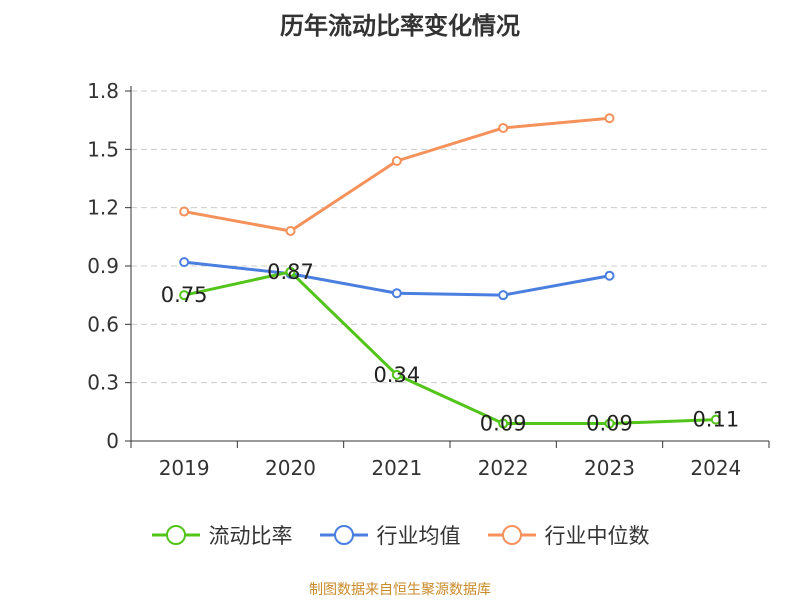  What do you see at coordinates (290, 468) in the screenshot?
I see `x-tick-label: 2020` at bounding box center [290, 468].